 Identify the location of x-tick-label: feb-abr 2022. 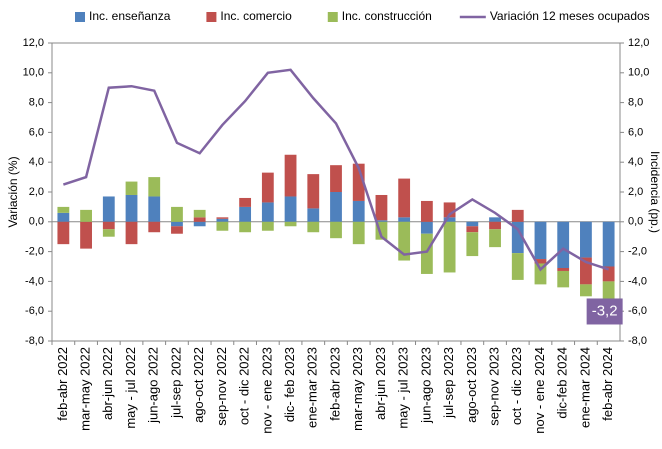
(62, 384).